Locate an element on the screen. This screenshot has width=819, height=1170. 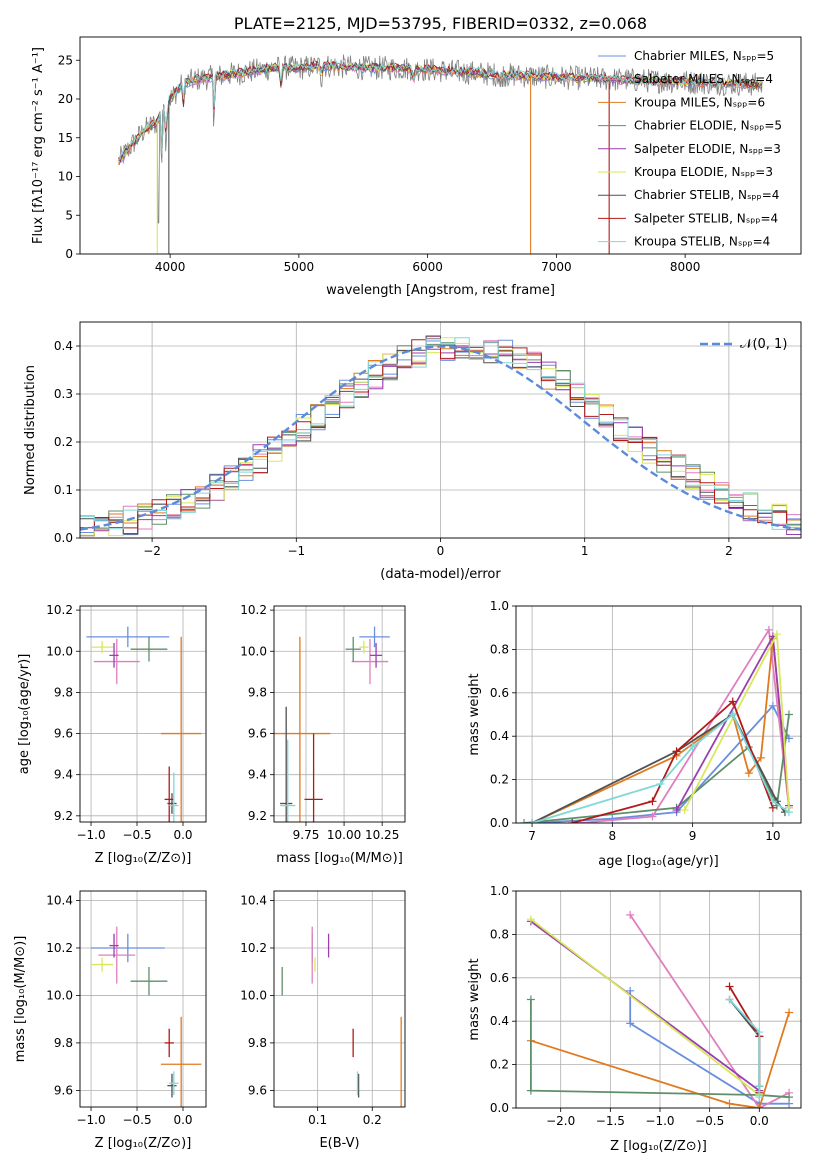
x-tick-label: 8 is located at coordinates (613, 836).